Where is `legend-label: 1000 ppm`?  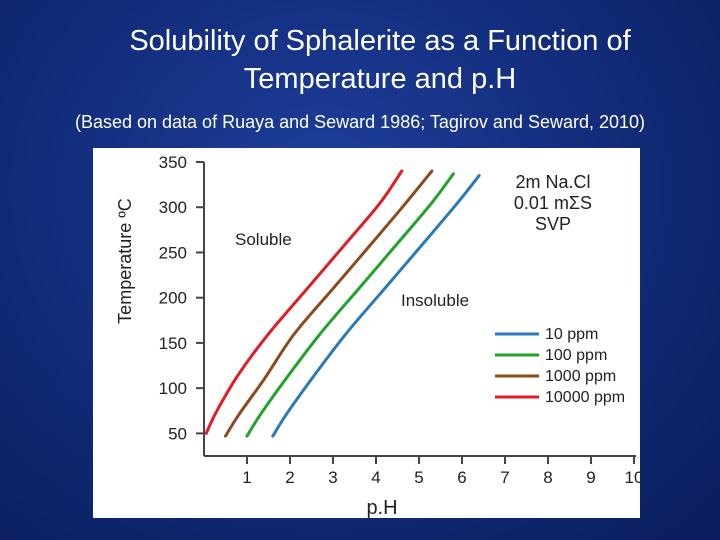
legend-label: 1000 ppm is located at coordinates (580, 376).